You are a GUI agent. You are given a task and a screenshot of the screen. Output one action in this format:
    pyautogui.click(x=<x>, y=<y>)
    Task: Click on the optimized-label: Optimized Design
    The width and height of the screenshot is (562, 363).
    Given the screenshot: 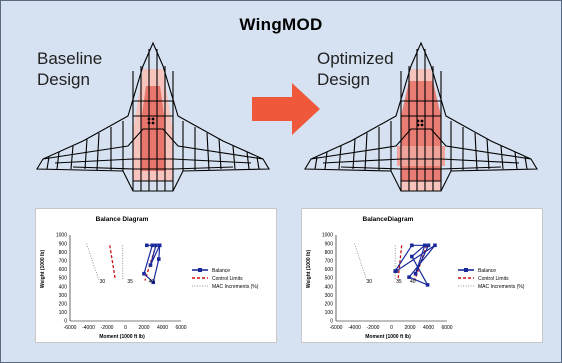 What is the action you would take?
    pyautogui.click(x=355, y=69)
    